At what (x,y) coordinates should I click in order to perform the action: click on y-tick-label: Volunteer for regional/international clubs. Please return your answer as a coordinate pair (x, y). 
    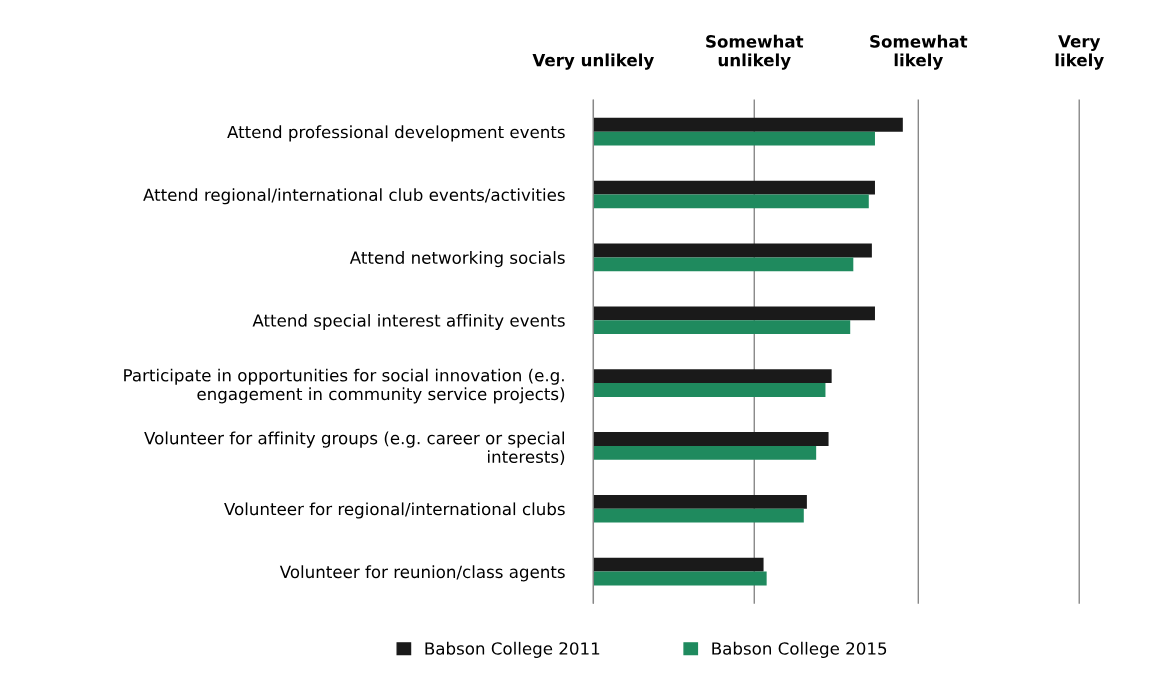
    Looking at the image, I should click on (394, 510).